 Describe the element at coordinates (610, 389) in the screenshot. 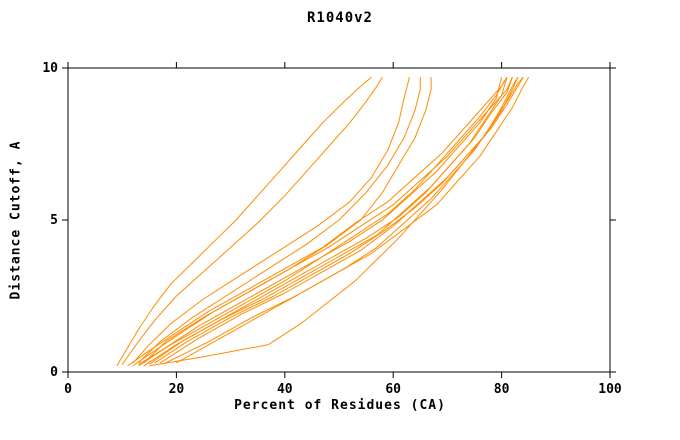

I see `x-tick-label: 100` at that location.